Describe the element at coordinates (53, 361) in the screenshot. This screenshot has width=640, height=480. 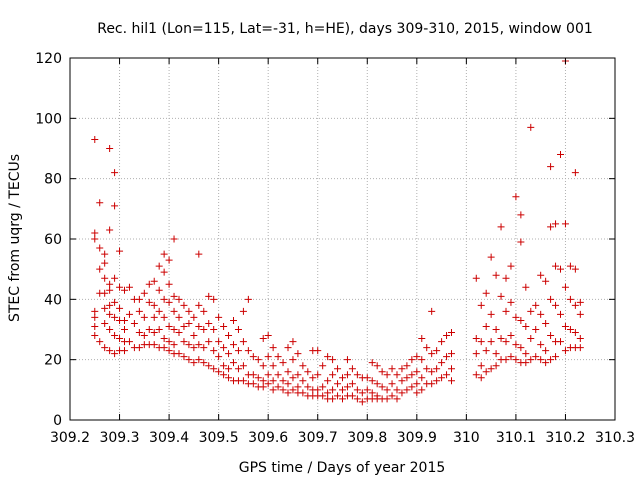
I see `y-tick-label: 20` at that location.